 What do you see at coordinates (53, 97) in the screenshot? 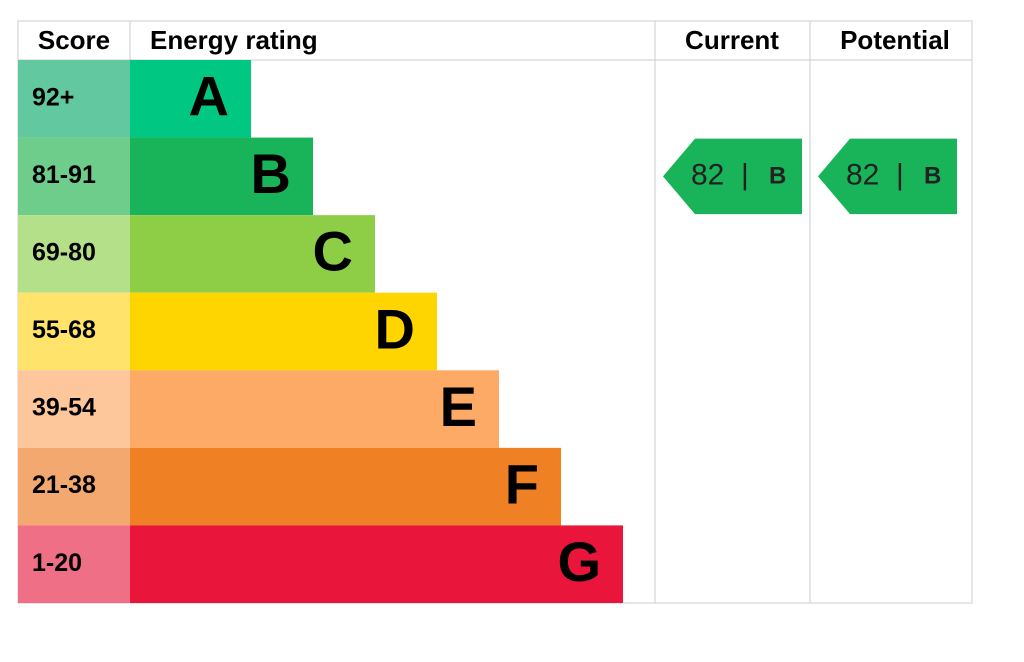
I see `score-label: 92+` at bounding box center [53, 97].